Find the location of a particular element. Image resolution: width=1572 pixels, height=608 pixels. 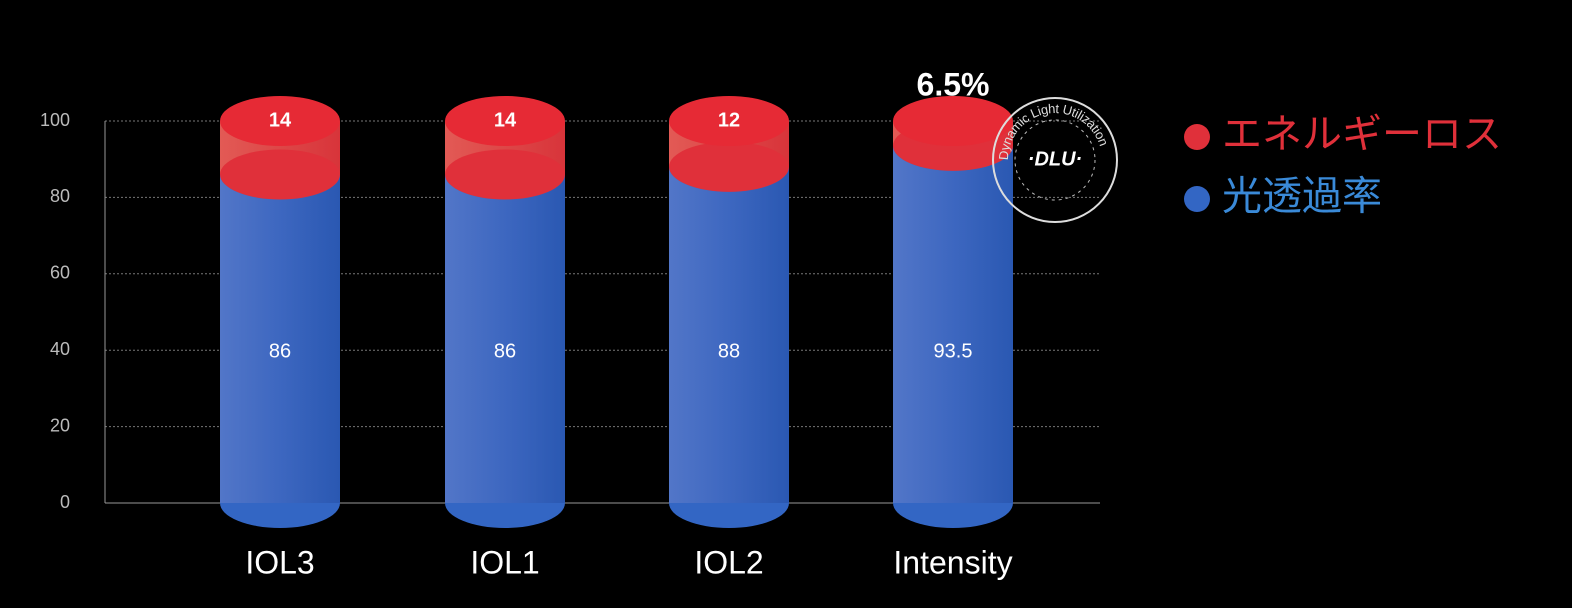

y-tick-label: 60 is located at coordinates (60, 273).